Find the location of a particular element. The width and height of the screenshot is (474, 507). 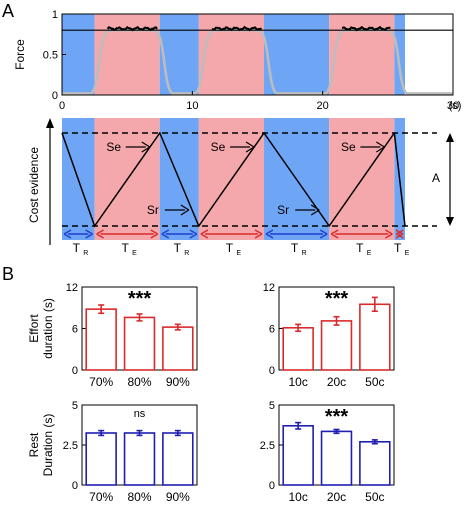

panel-label-b: B is located at coordinates (8, 274).